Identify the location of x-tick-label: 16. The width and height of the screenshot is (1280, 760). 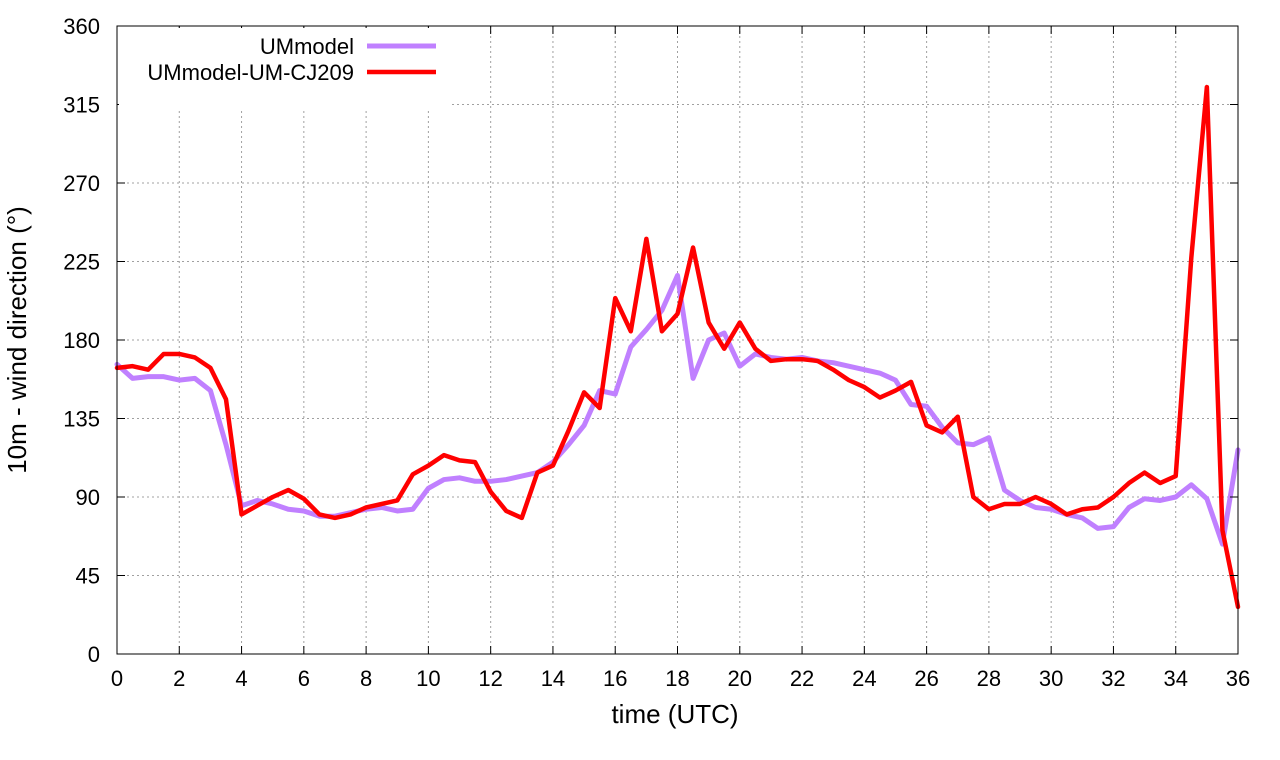
(615, 678).